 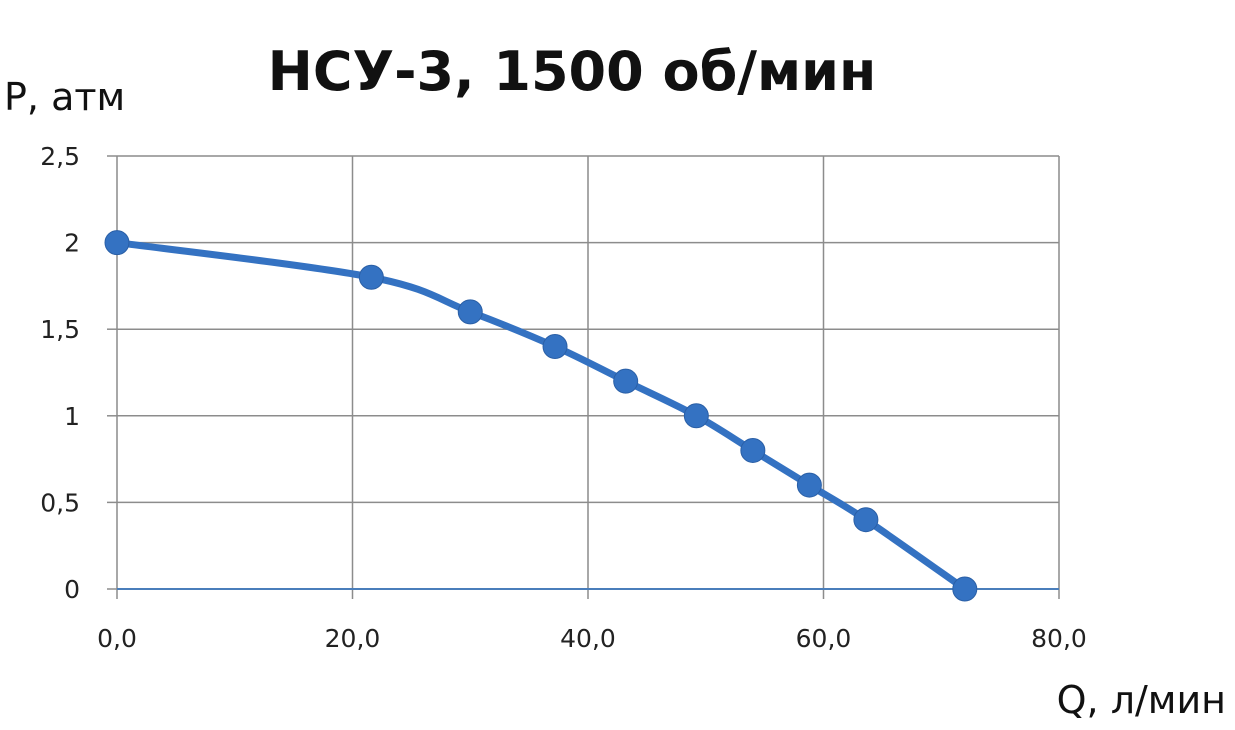 I want to click on x-tick-label: 80,0, so click(x=1059, y=638).